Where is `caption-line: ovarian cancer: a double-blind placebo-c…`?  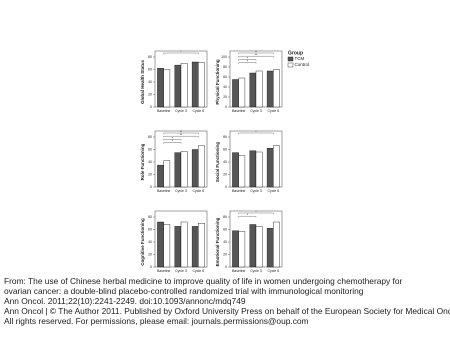
caption-line: ovarian cancer: a double-blind placebo-c… is located at coordinates (184, 291).